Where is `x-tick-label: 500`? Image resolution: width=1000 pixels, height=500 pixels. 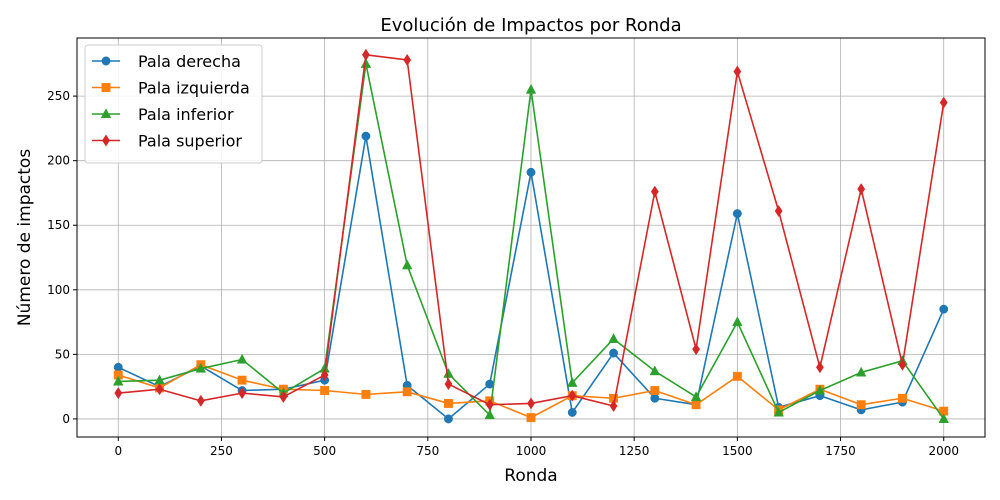
x-tick-label: 500 is located at coordinates (324, 451).